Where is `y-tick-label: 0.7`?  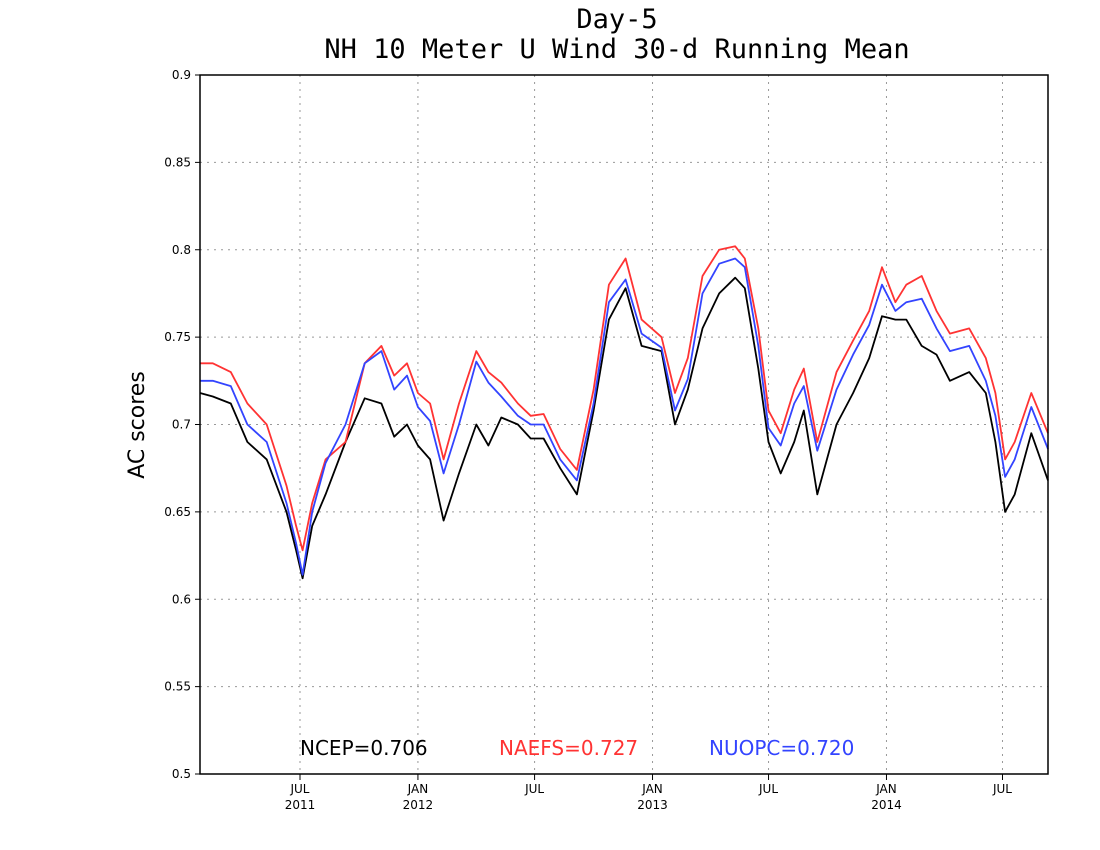
y-tick-label: 0.7 is located at coordinates (181, 425).